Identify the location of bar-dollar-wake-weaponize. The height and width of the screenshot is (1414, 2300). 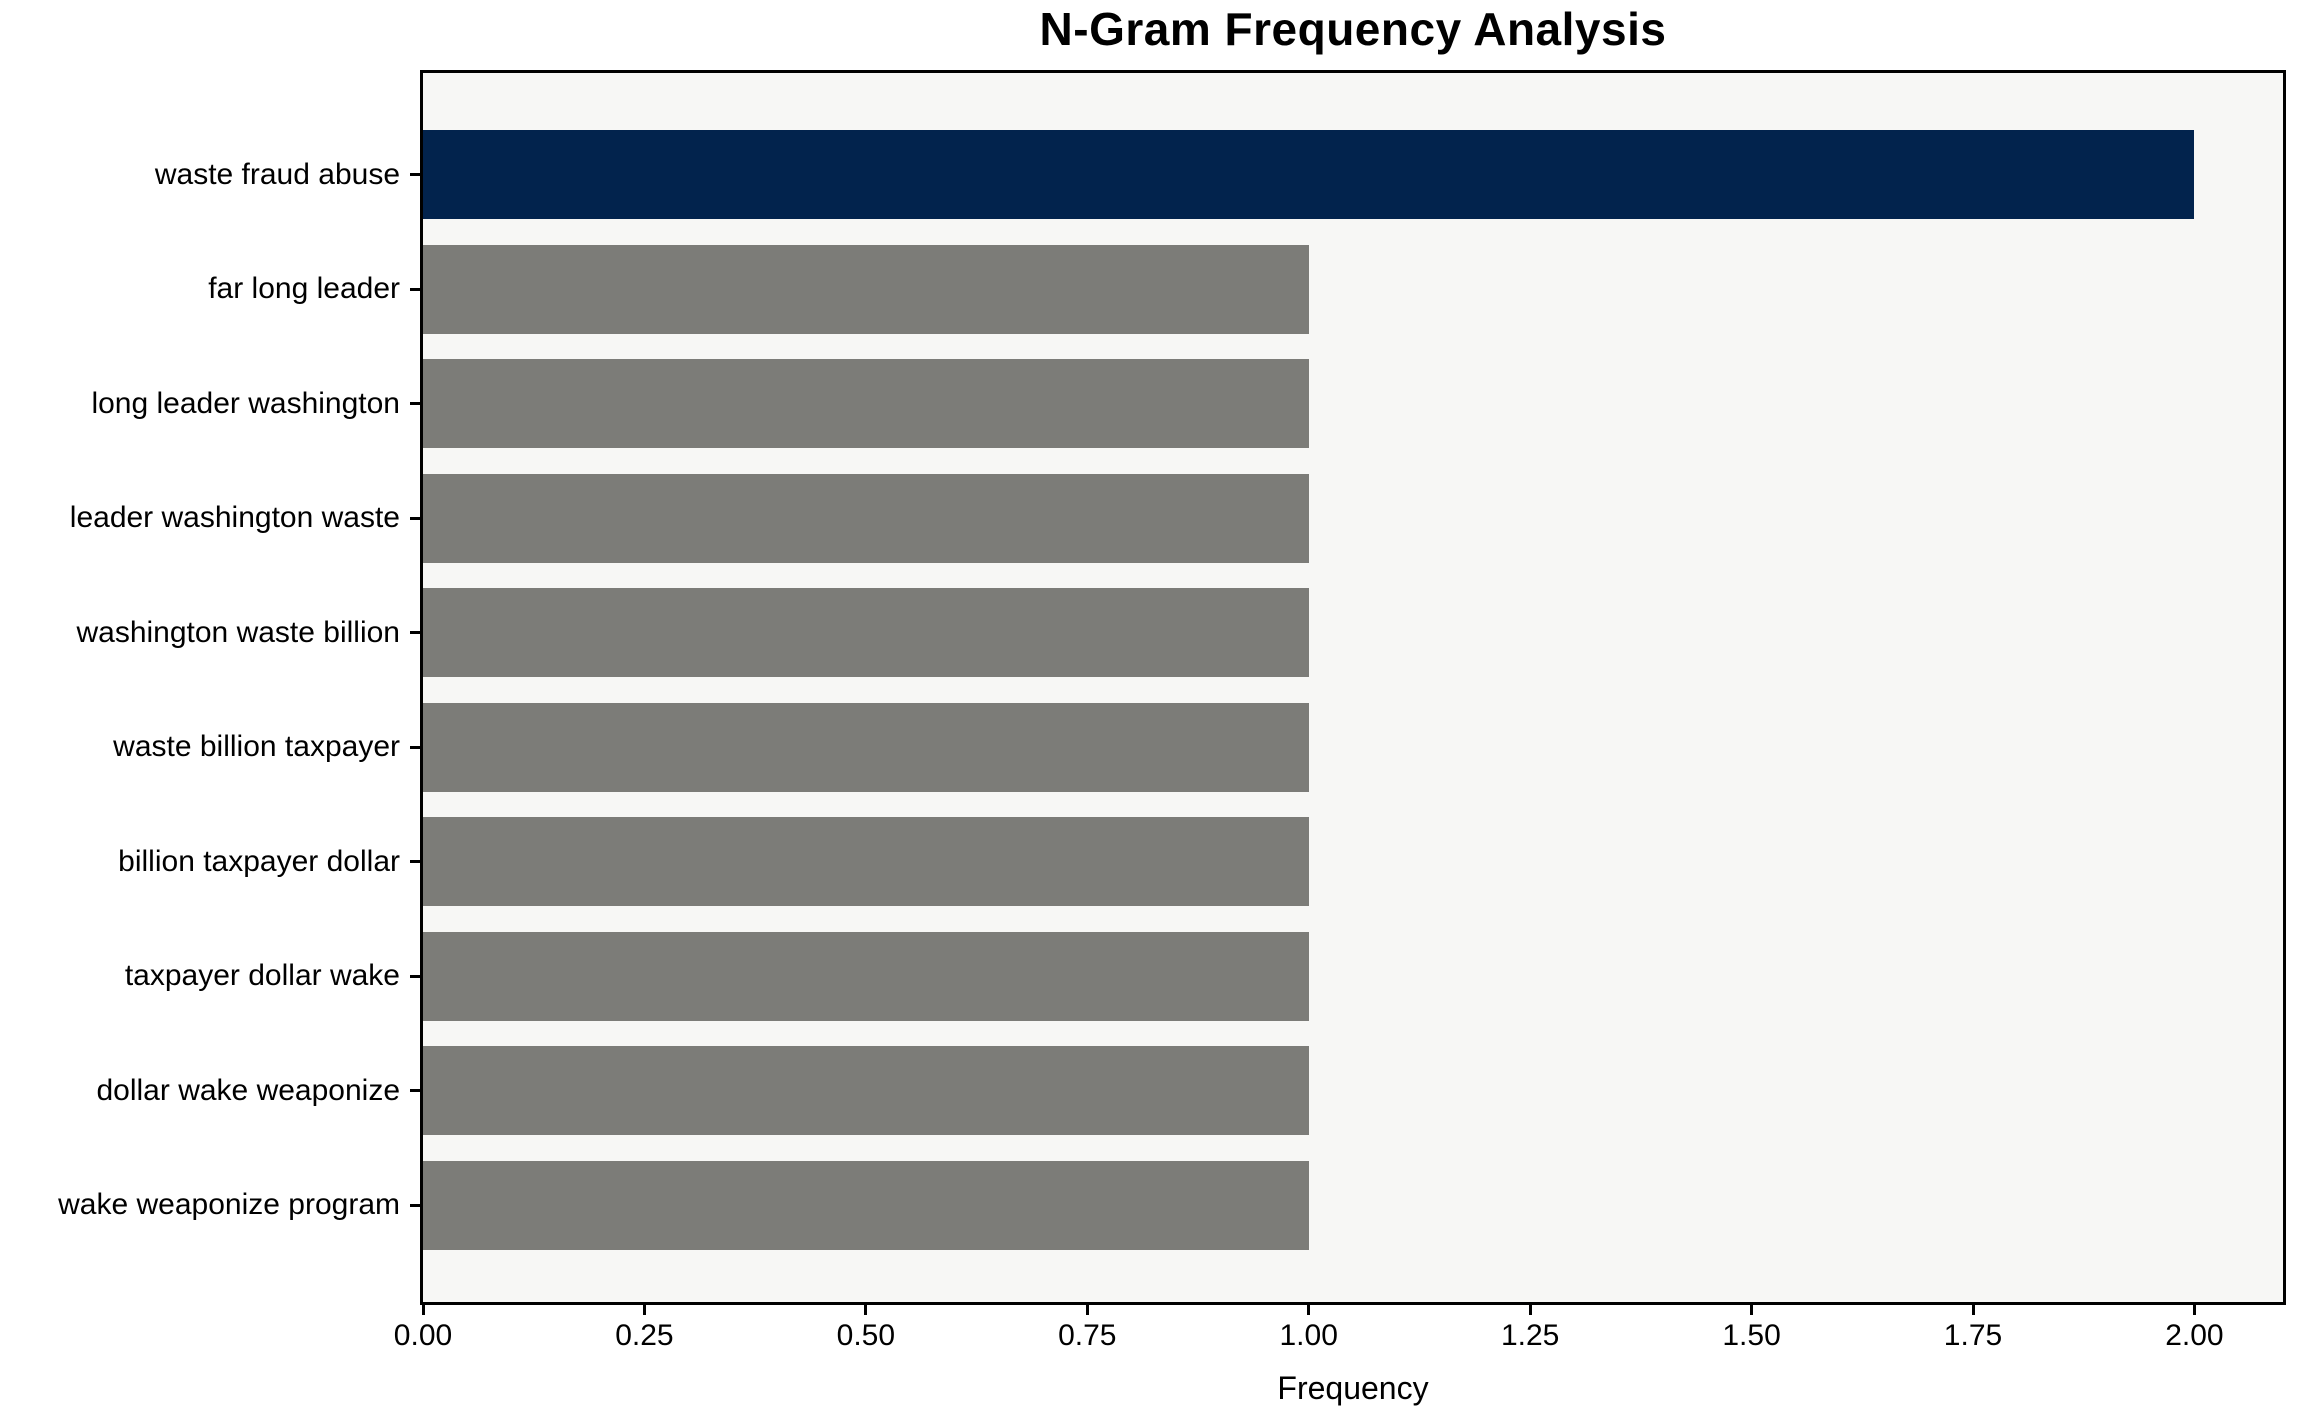
(866, 1090).